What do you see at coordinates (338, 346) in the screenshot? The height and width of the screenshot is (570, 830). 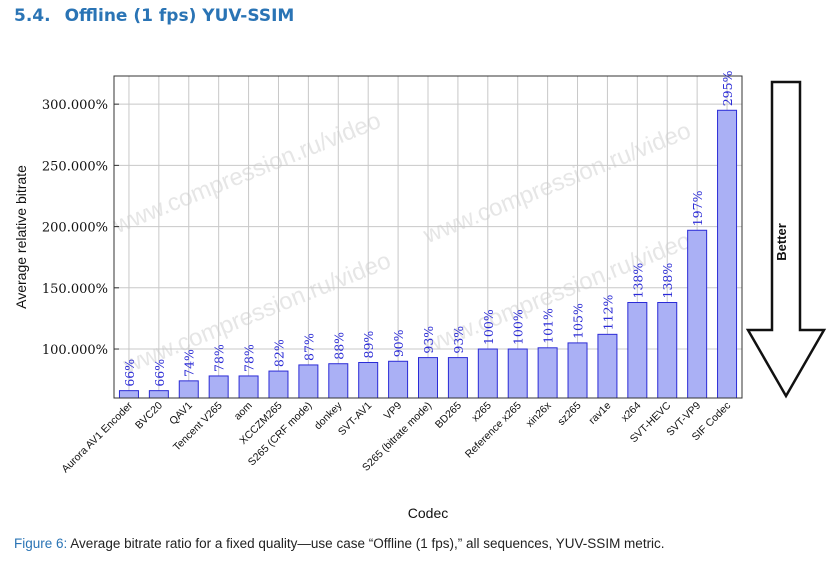 I see `data-label: 88%` at bounding box center [338, 346].